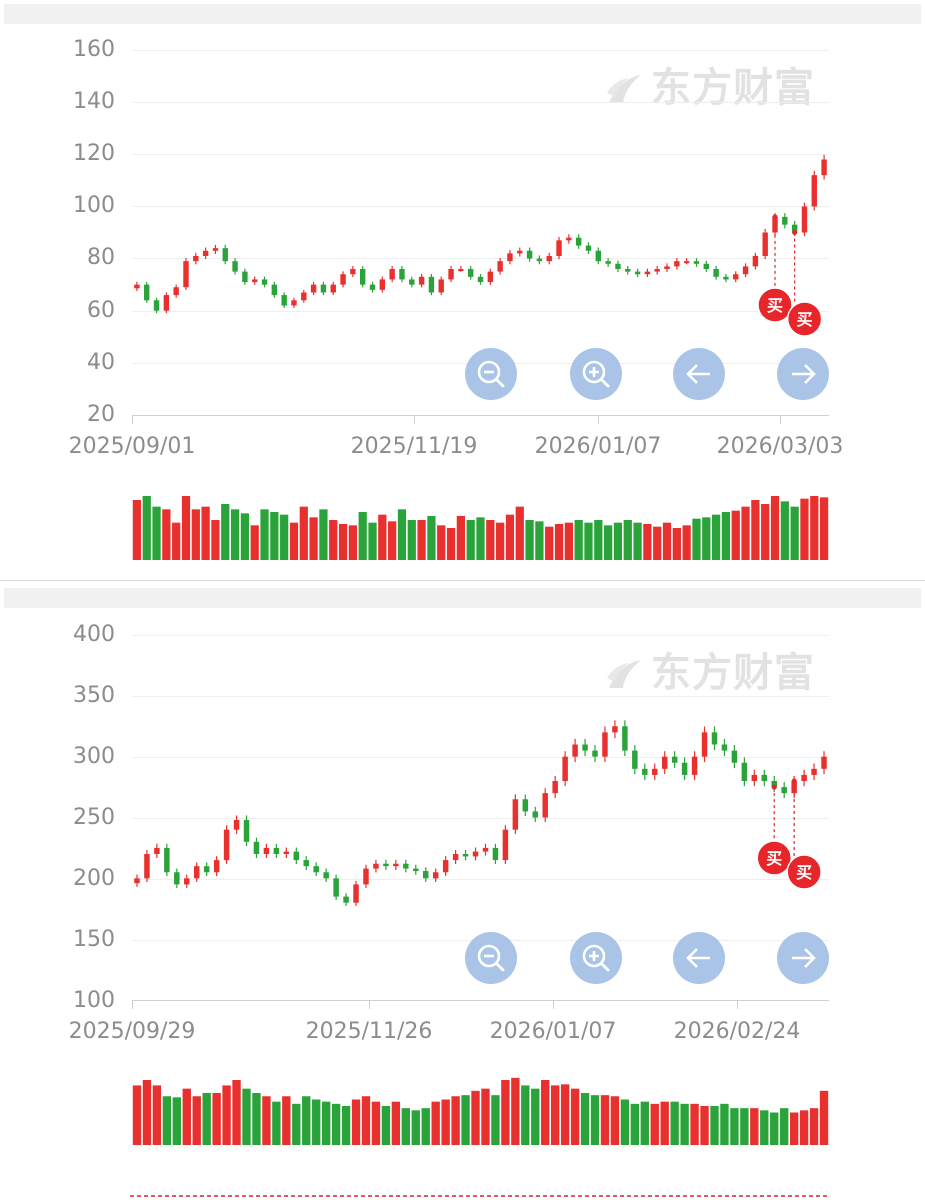  I want to click on watermark: 东方财富, so click(709, 84).